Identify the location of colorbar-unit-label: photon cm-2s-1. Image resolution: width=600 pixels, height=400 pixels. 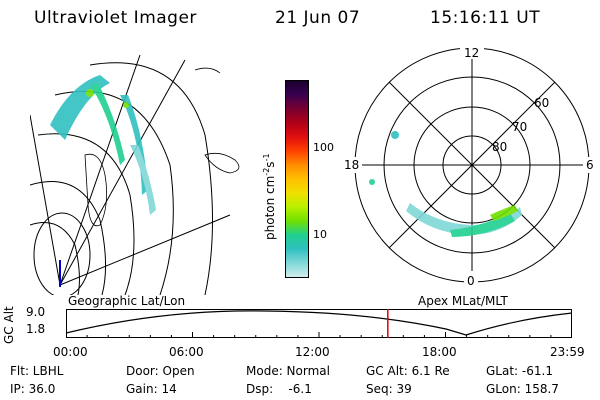
(269, 196).